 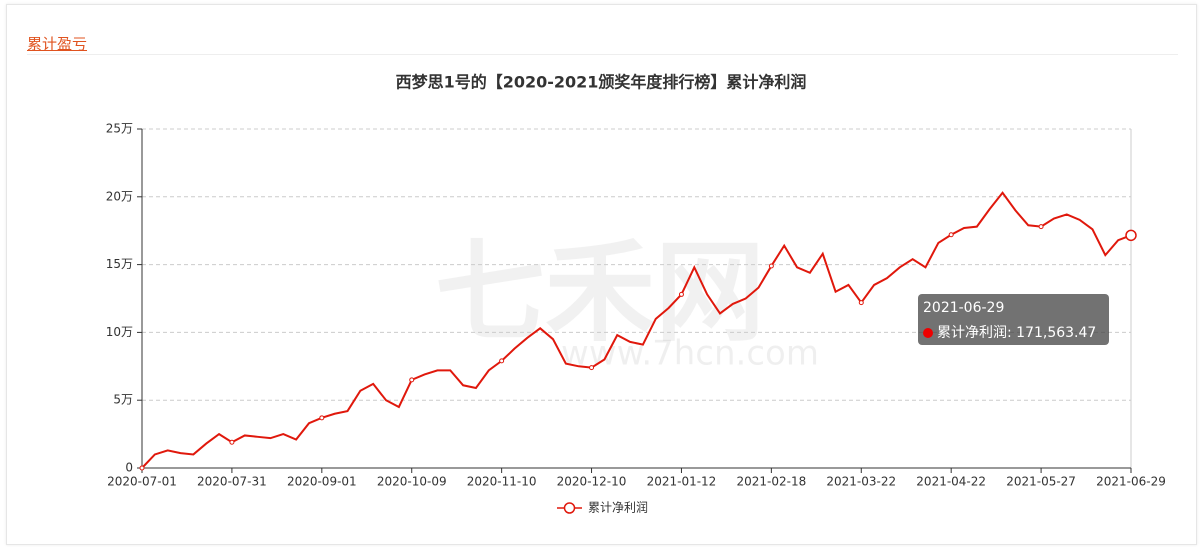 I want to click on x-tick-label: 2020-07-31, so click(x=232, y=482).